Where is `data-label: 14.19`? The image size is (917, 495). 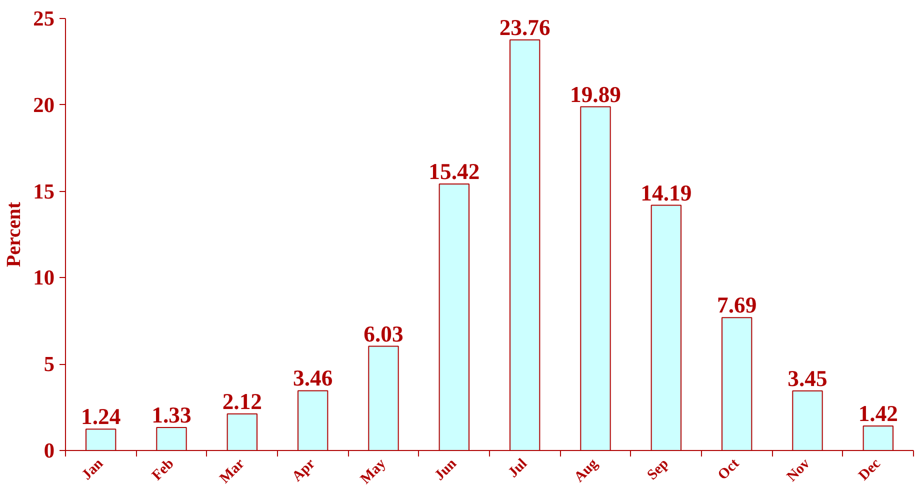 data-label: 14.19 is located at coordinates (666, 193).